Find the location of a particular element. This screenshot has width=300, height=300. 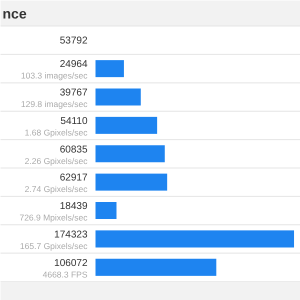

y-tick-label: 2.26 Gpixels/sec is located at coordinates (56, 161).